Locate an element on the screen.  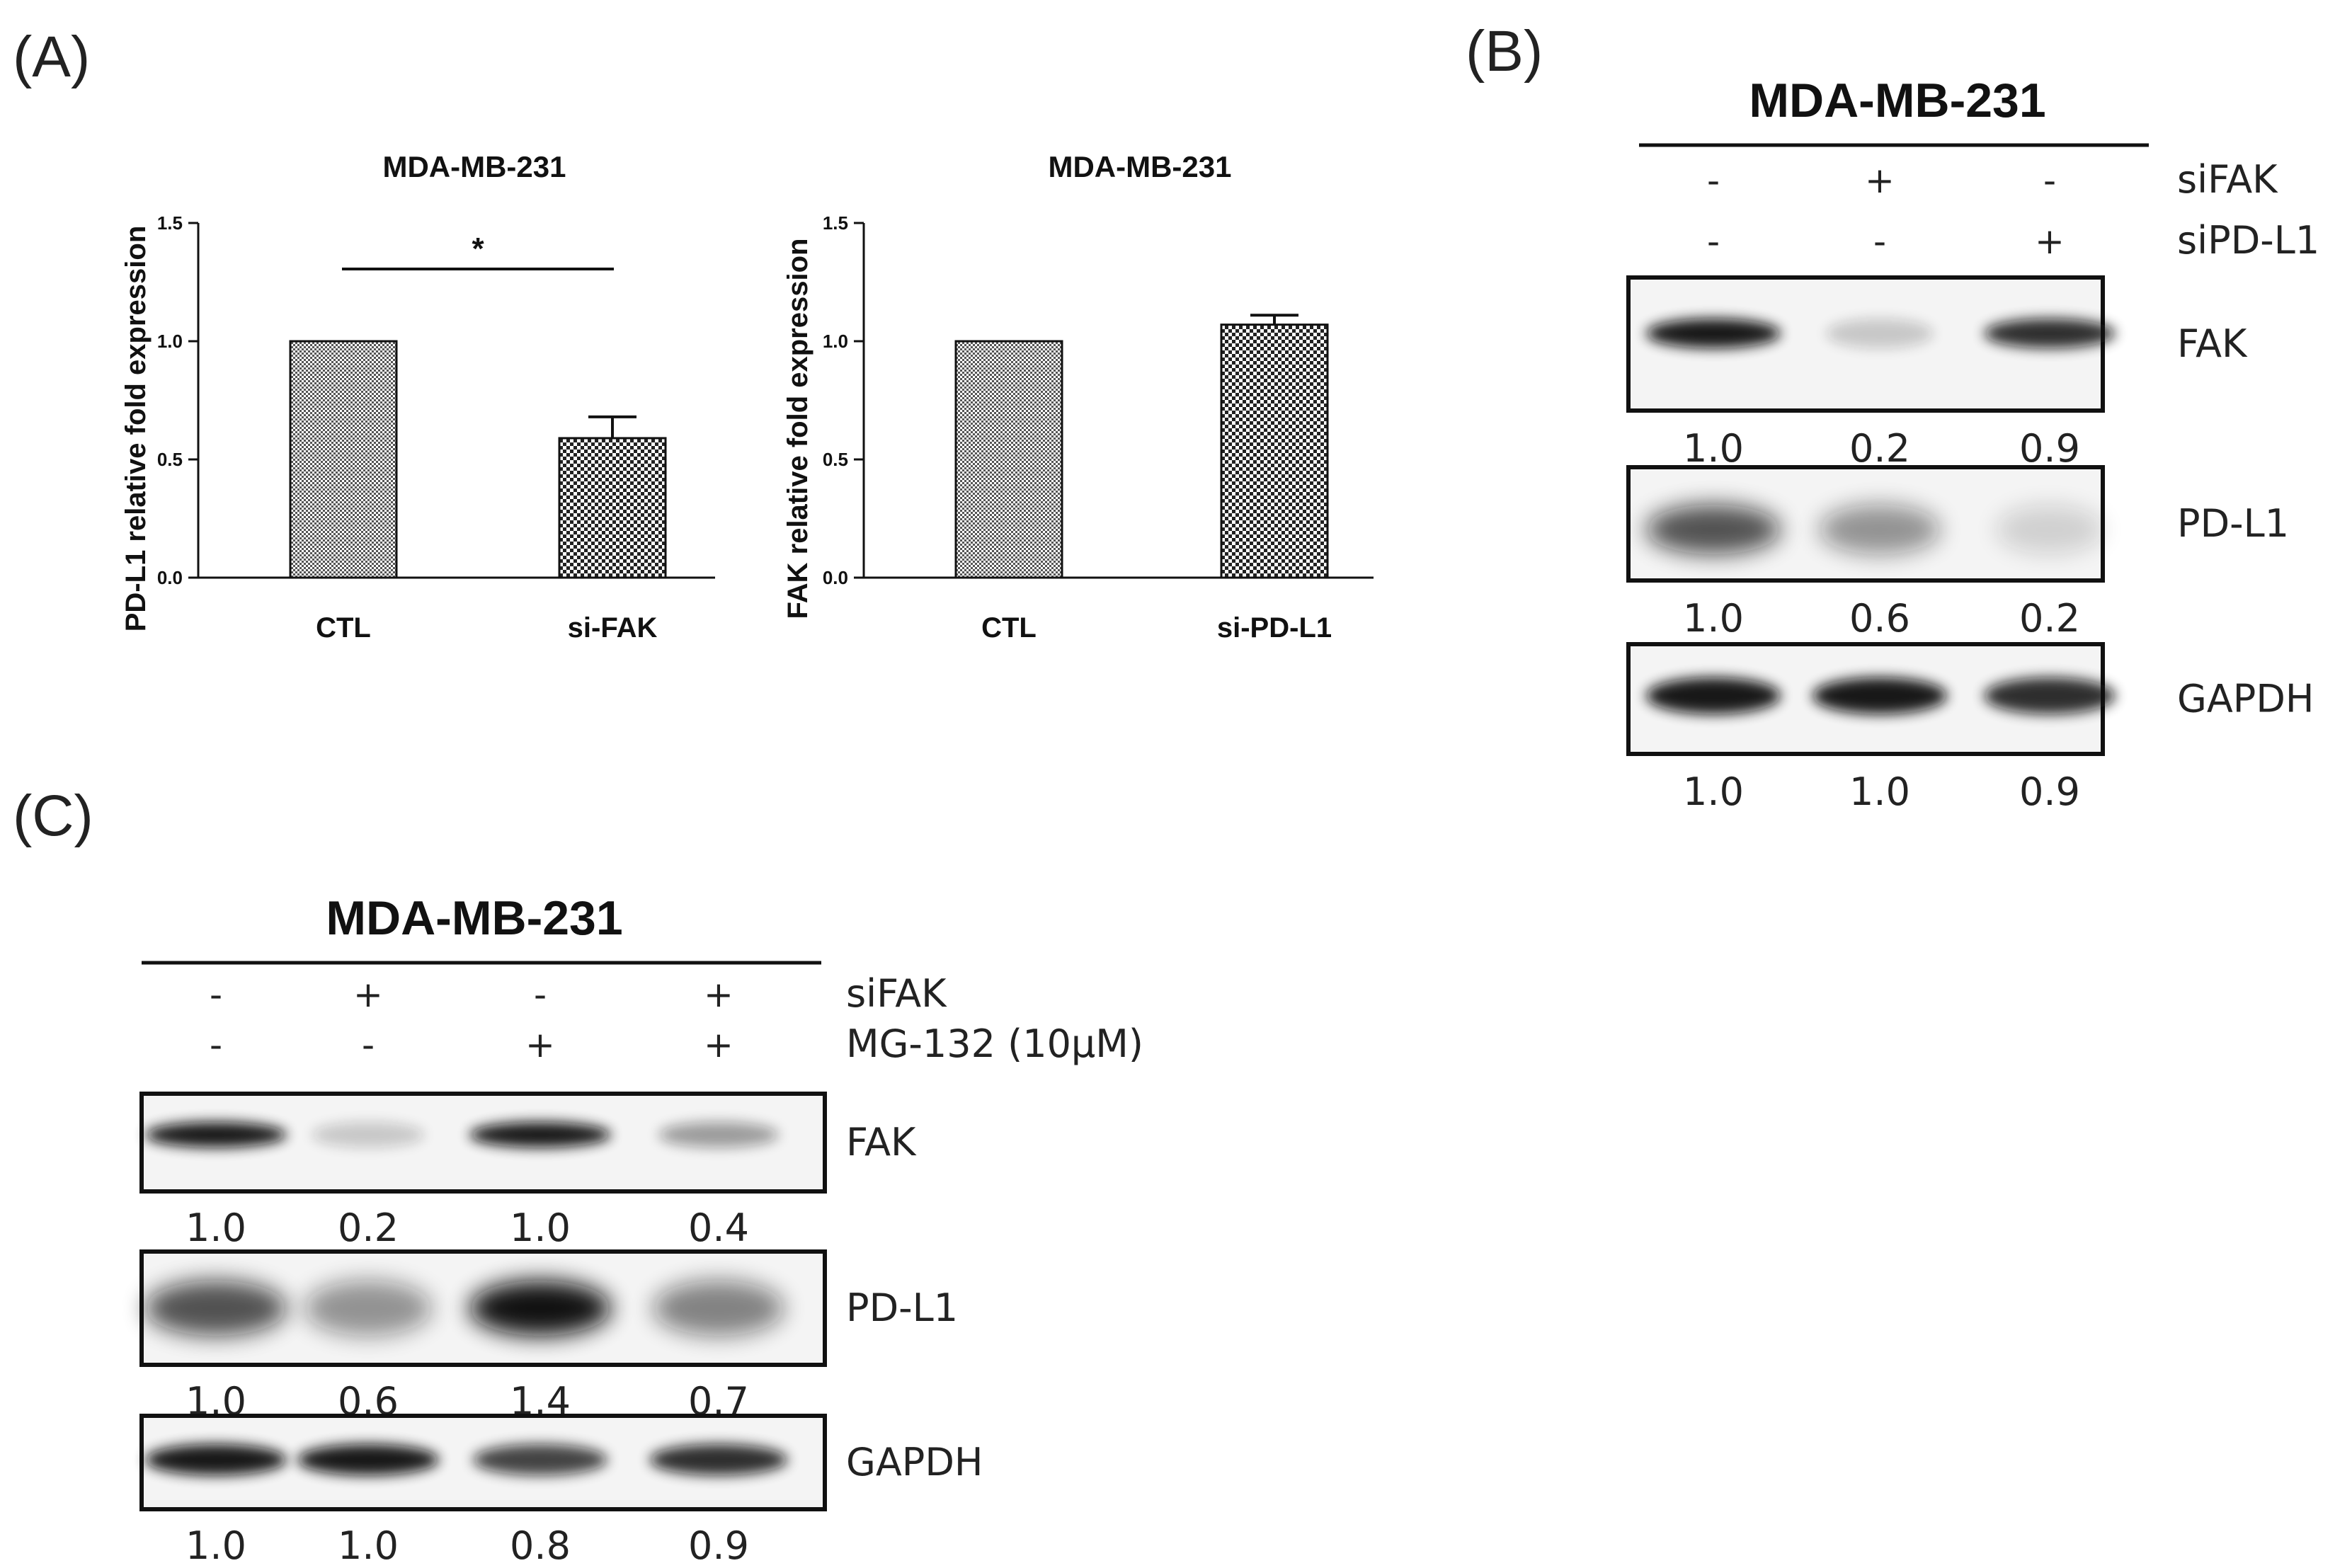
y-axis-label: FAK relative fold expression is located at coordinates (798, 429).